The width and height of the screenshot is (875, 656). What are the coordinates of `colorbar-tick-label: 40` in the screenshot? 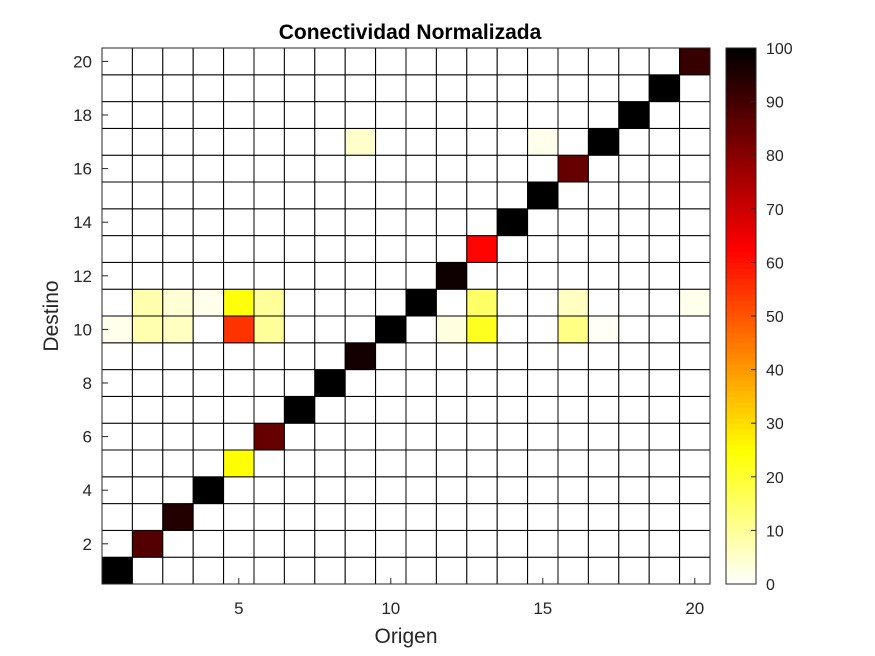 It's located at (775, 371).